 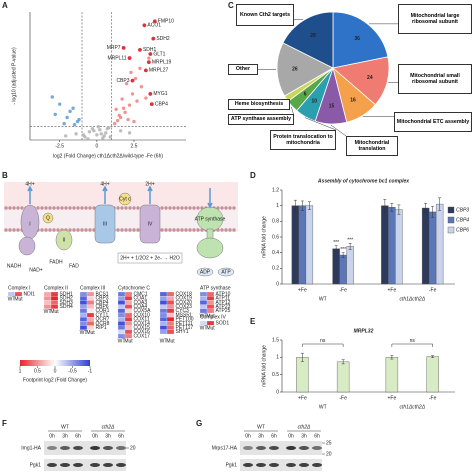 I want to click on heatmap-title: ATP synthase, so click(x=215, y=288).